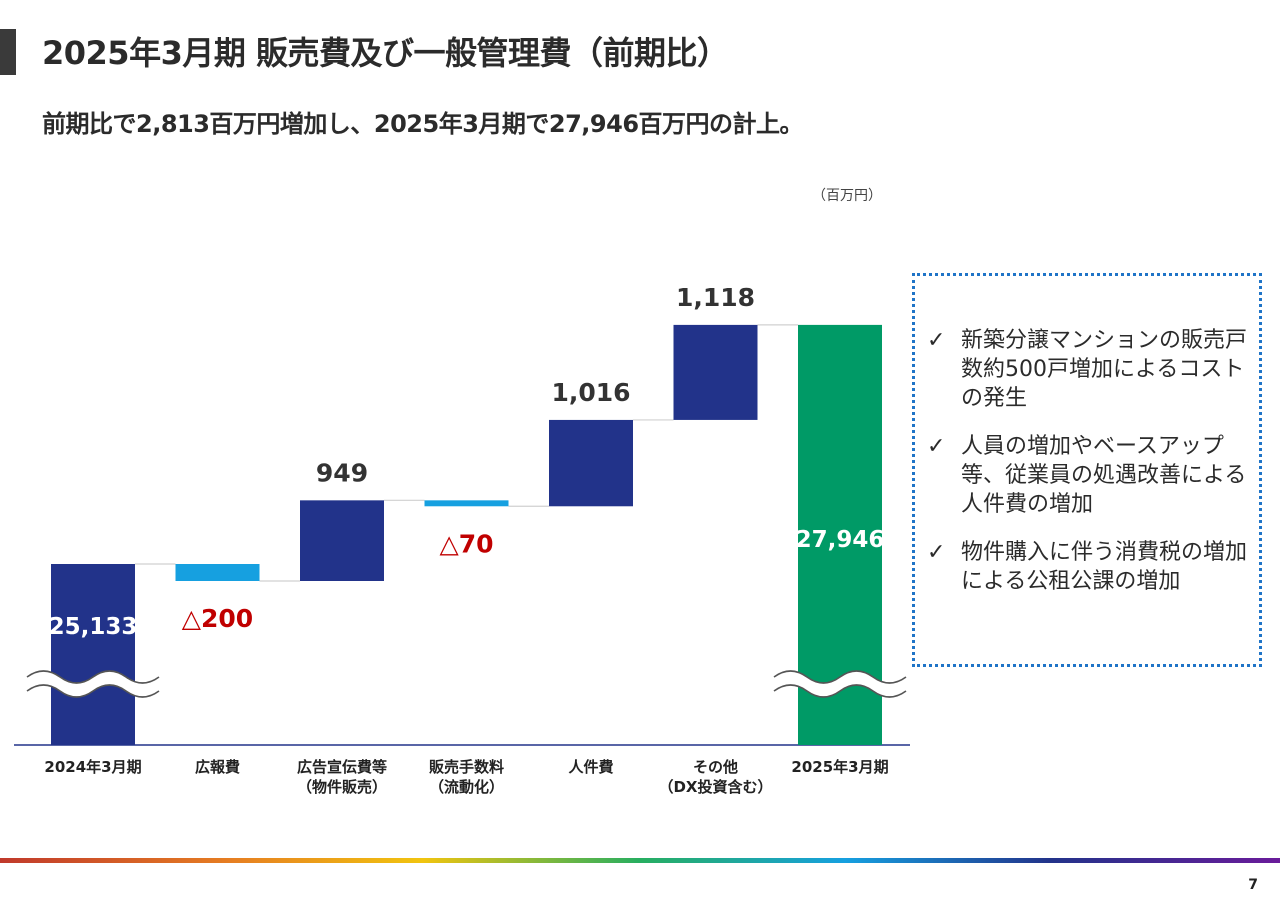 The width and height of the screenshot is (1280, 905). I want to click on note-text: 物件購入に伴う消費税の増加による公租公課の増加, so click(1104, 567).